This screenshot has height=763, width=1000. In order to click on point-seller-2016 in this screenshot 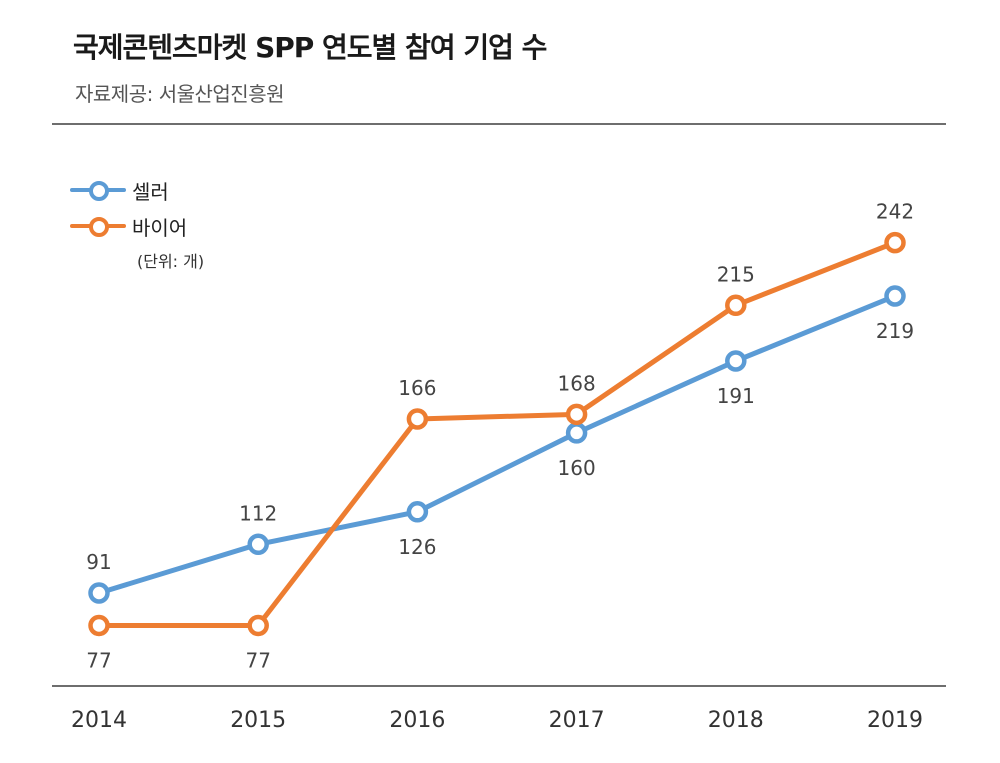, I will do `click(417, 512)`.